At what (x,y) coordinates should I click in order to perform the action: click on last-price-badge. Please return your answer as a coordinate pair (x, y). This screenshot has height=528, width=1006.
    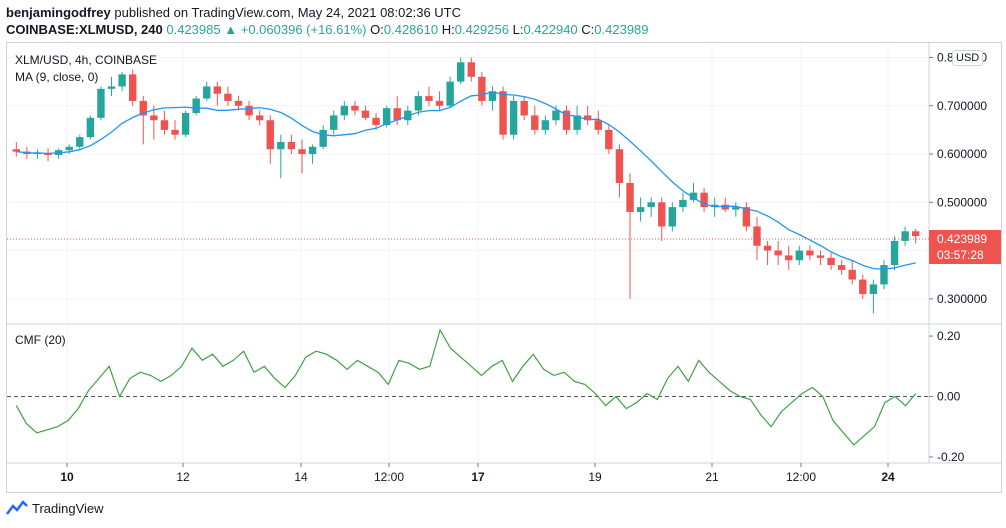
    Looking at the image, I should click on (965, 247).